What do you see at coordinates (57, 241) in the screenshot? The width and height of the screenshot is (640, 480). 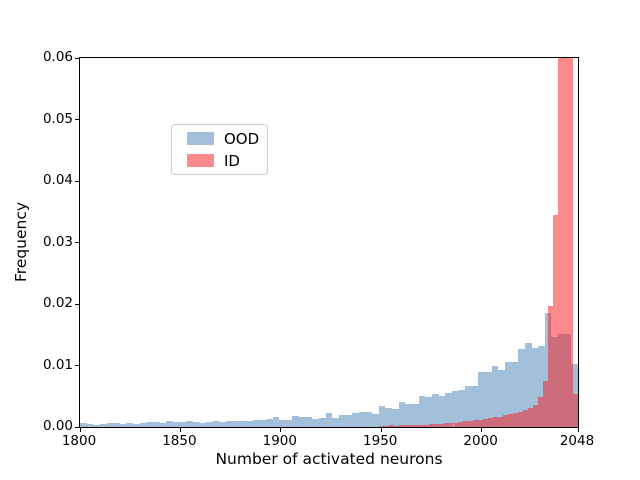 I see `y-tick-label: 0.03` at bounding box center [57, 241].